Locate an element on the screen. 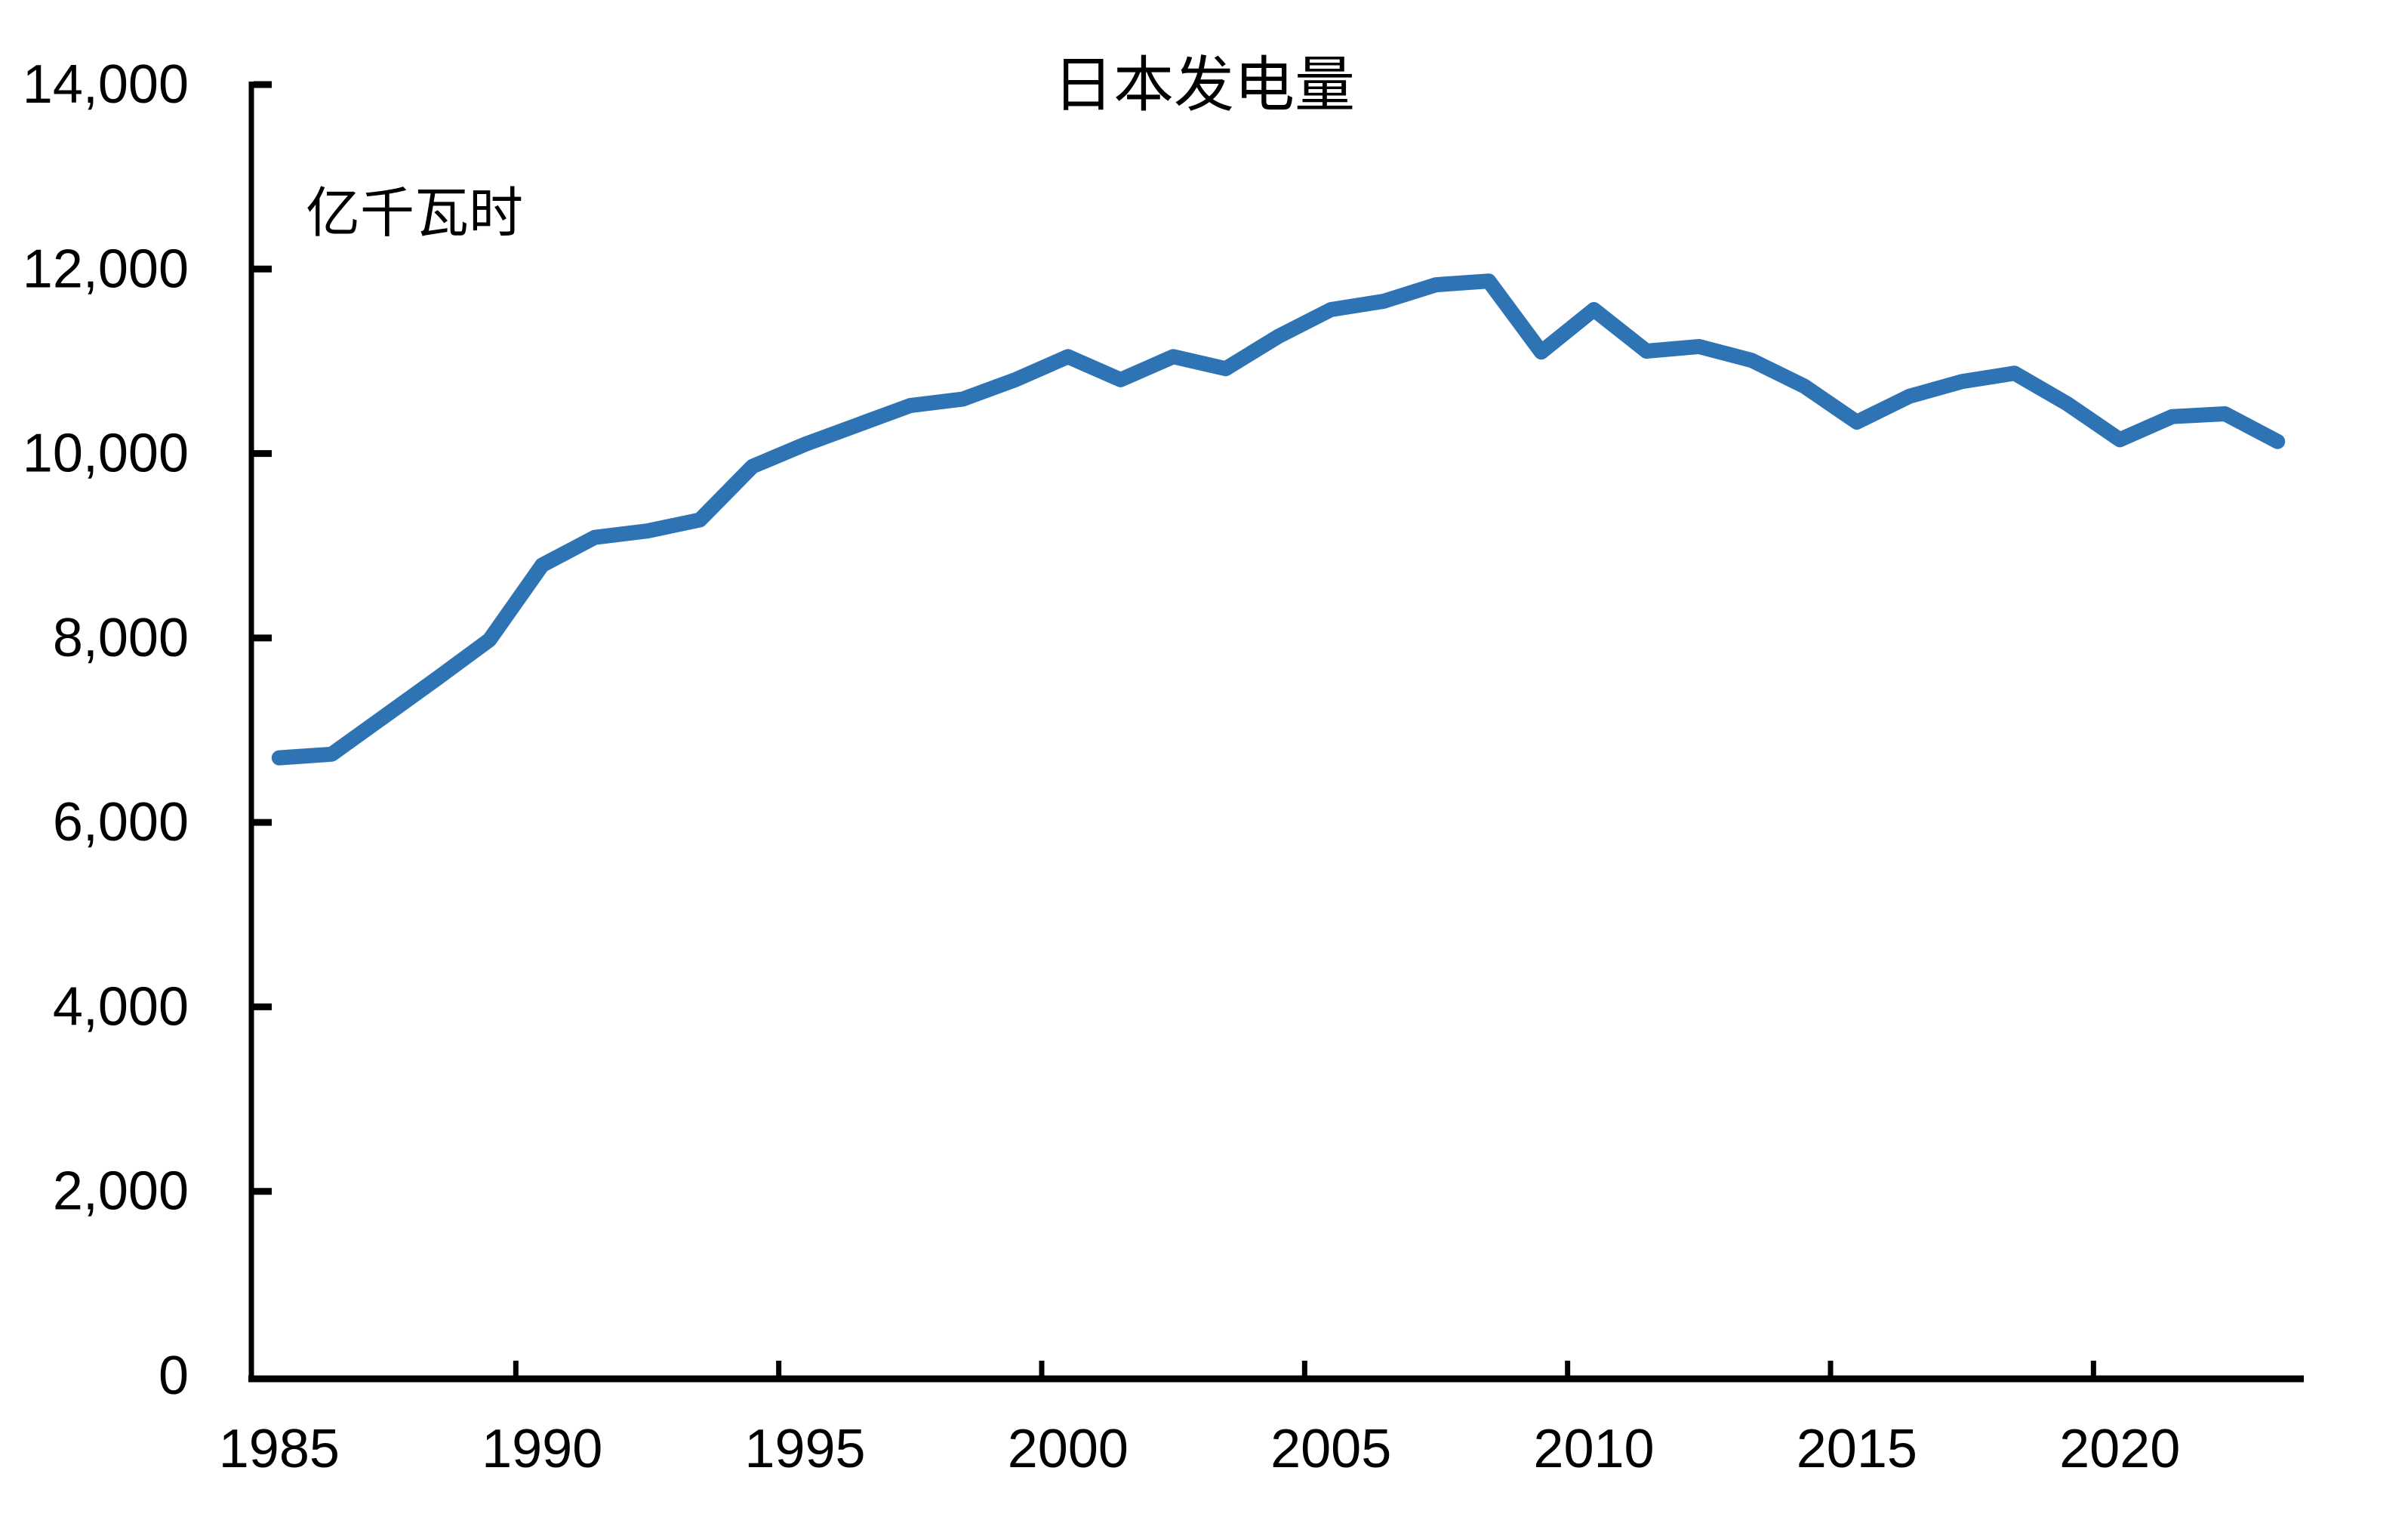 The image size is (2408, 1517). x-tick-label: 1990 is located at coordinates (542, 1449).